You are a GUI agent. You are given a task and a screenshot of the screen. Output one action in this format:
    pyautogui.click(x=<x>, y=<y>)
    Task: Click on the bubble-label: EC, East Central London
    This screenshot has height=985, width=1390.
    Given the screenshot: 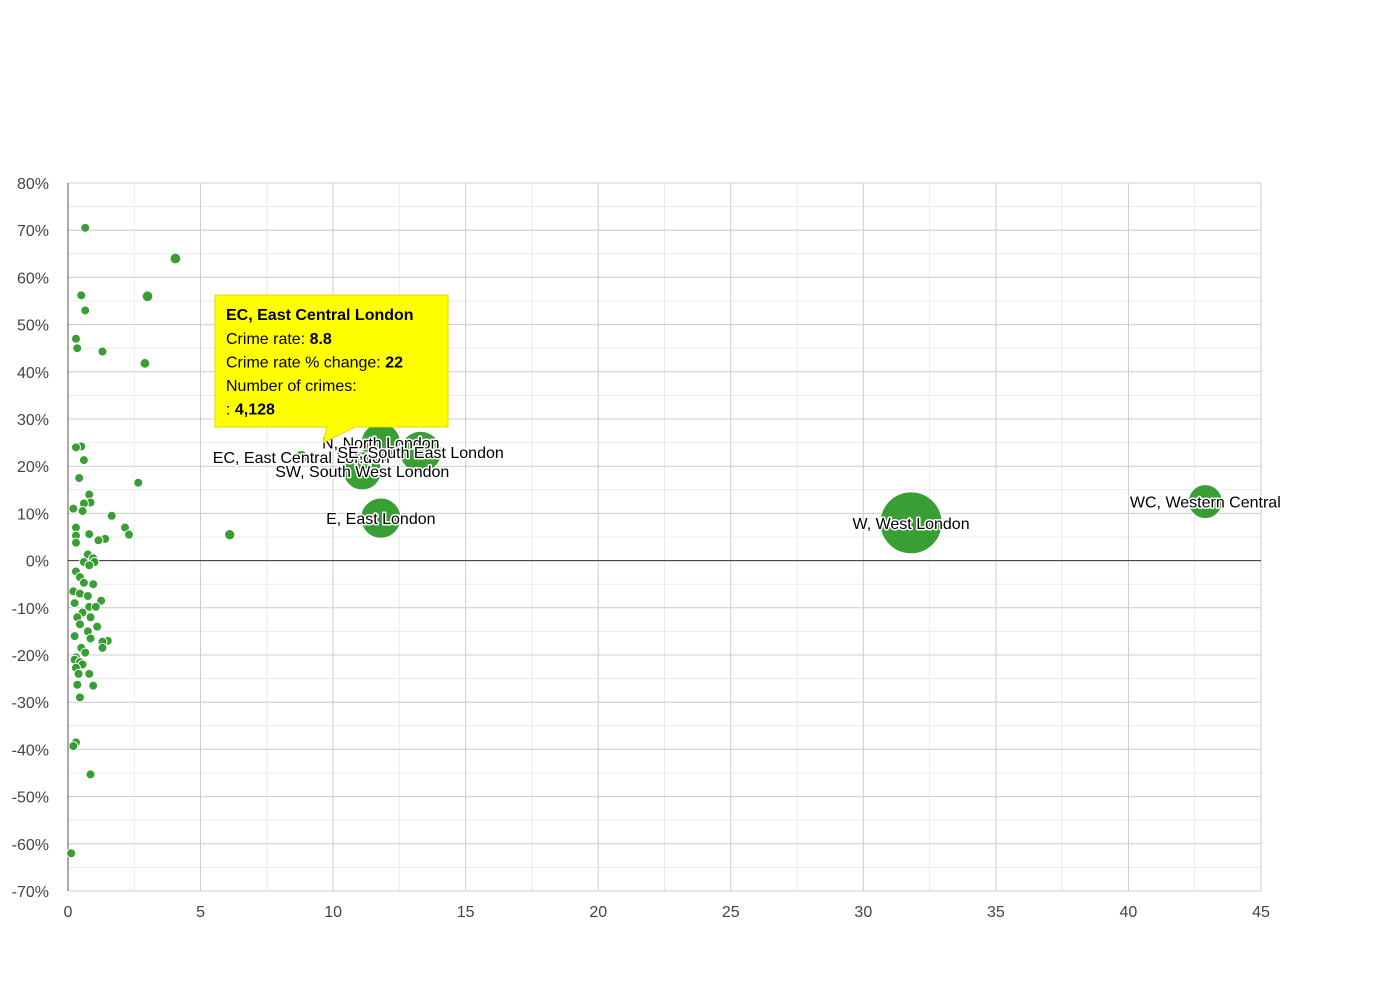 What is the action you would take?
    pyautogui.click(x=301, y=458)
    